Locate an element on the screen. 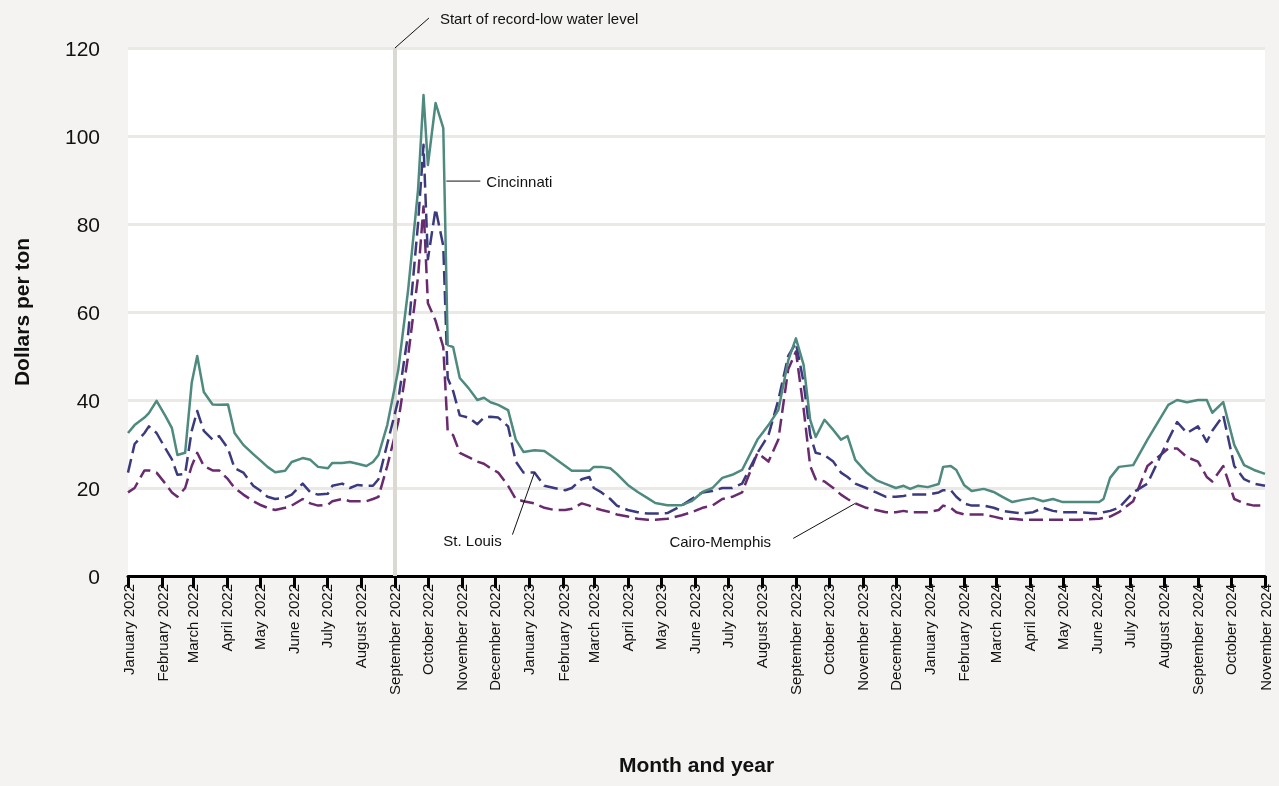  x-tick-label: June 2024 is located at coordinates (1097, 619).